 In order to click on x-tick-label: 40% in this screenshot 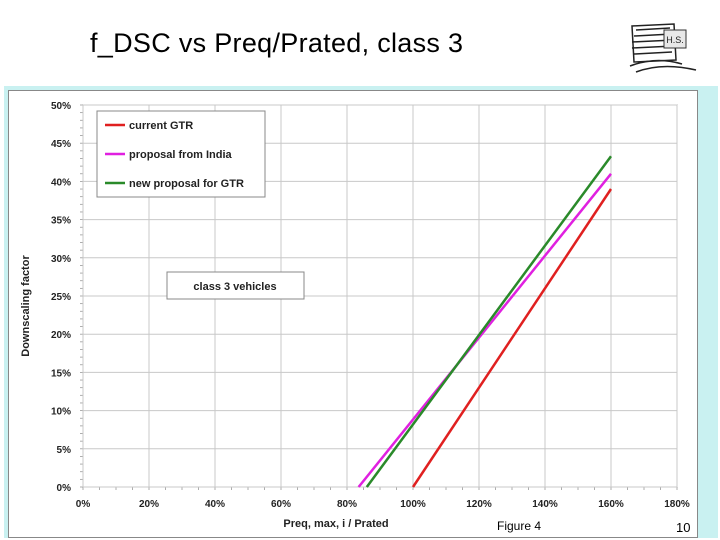, I will do `click(215, 504)`.